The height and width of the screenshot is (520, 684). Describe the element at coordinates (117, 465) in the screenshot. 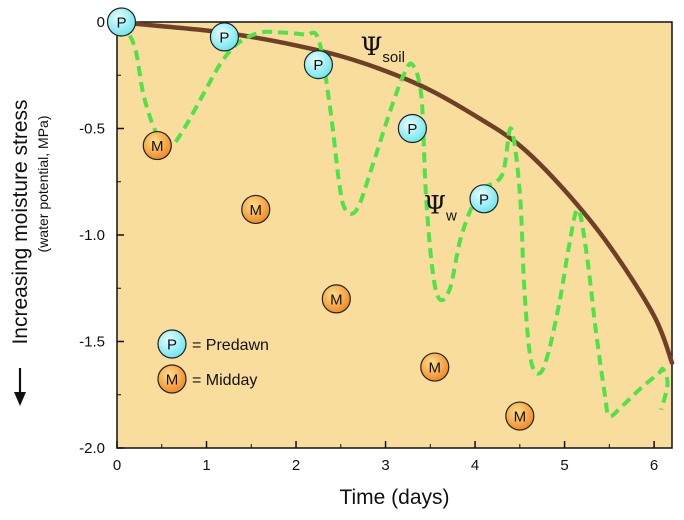

I see `x-tick-label: 0` at that location.